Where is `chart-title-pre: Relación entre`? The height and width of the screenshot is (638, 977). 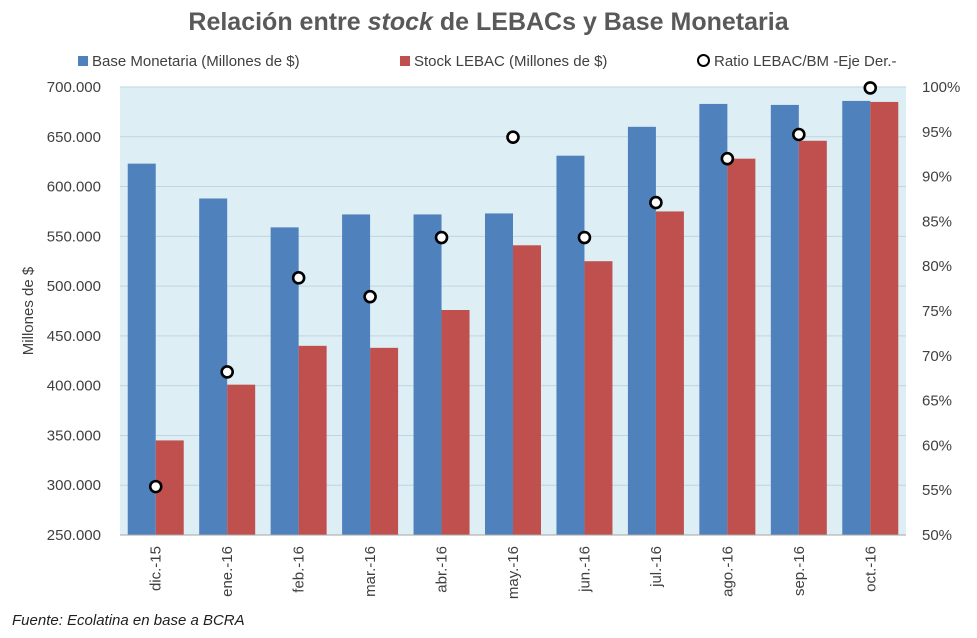 chart-title-pre: Relación entre is located at coordinates (278, 22).